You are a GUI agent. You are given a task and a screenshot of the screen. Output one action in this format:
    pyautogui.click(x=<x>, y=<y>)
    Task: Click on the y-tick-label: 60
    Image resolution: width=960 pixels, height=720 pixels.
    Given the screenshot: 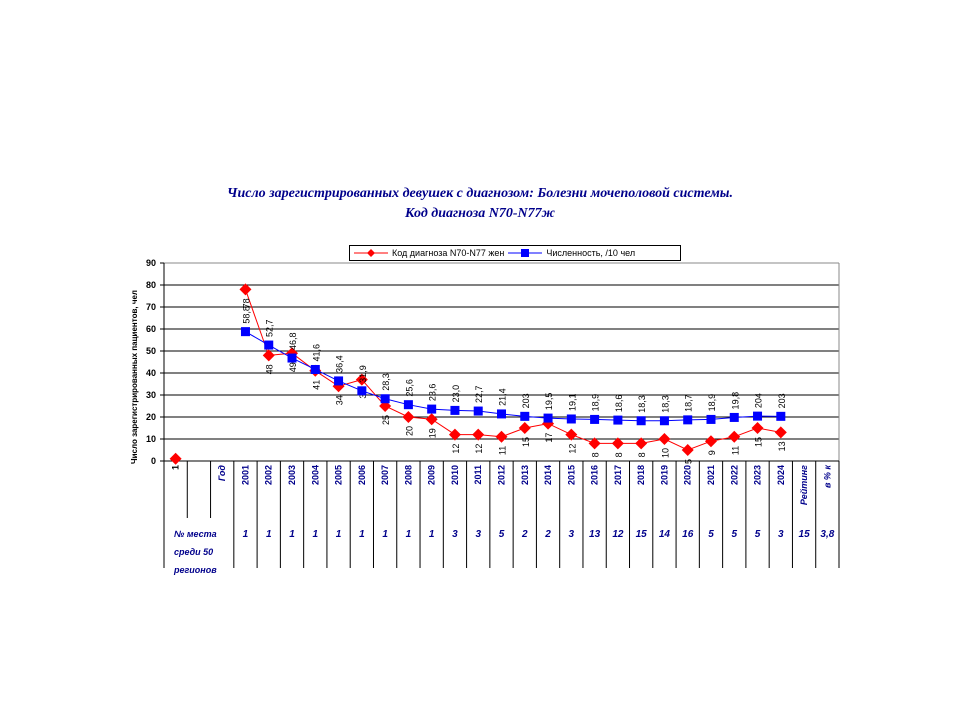 What is the action you would take?
    pyautogui.click(x=151, y=329)
    